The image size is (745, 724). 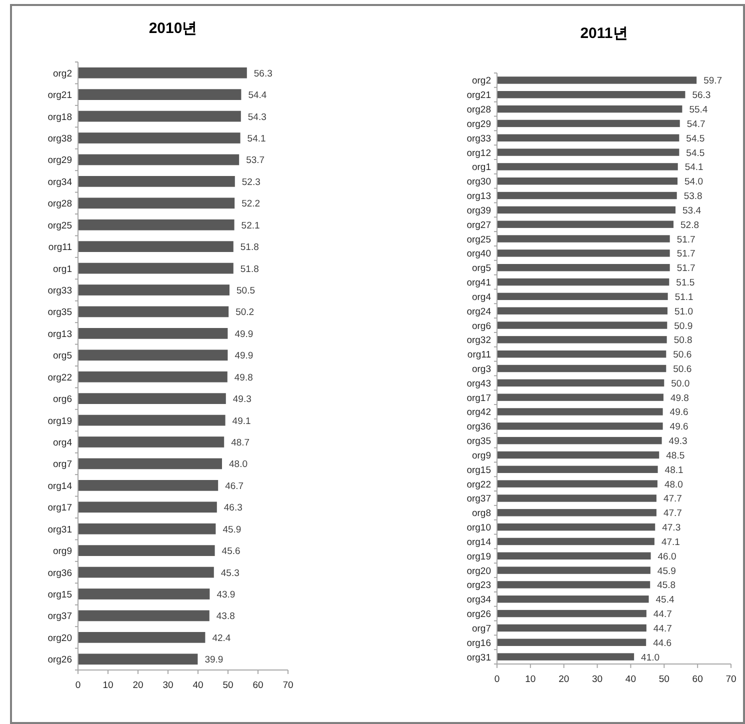 What do you see at coordinates (255, 160) in the screenshot?
I see `data-label: 53.7` at bounding box center [255, 160].